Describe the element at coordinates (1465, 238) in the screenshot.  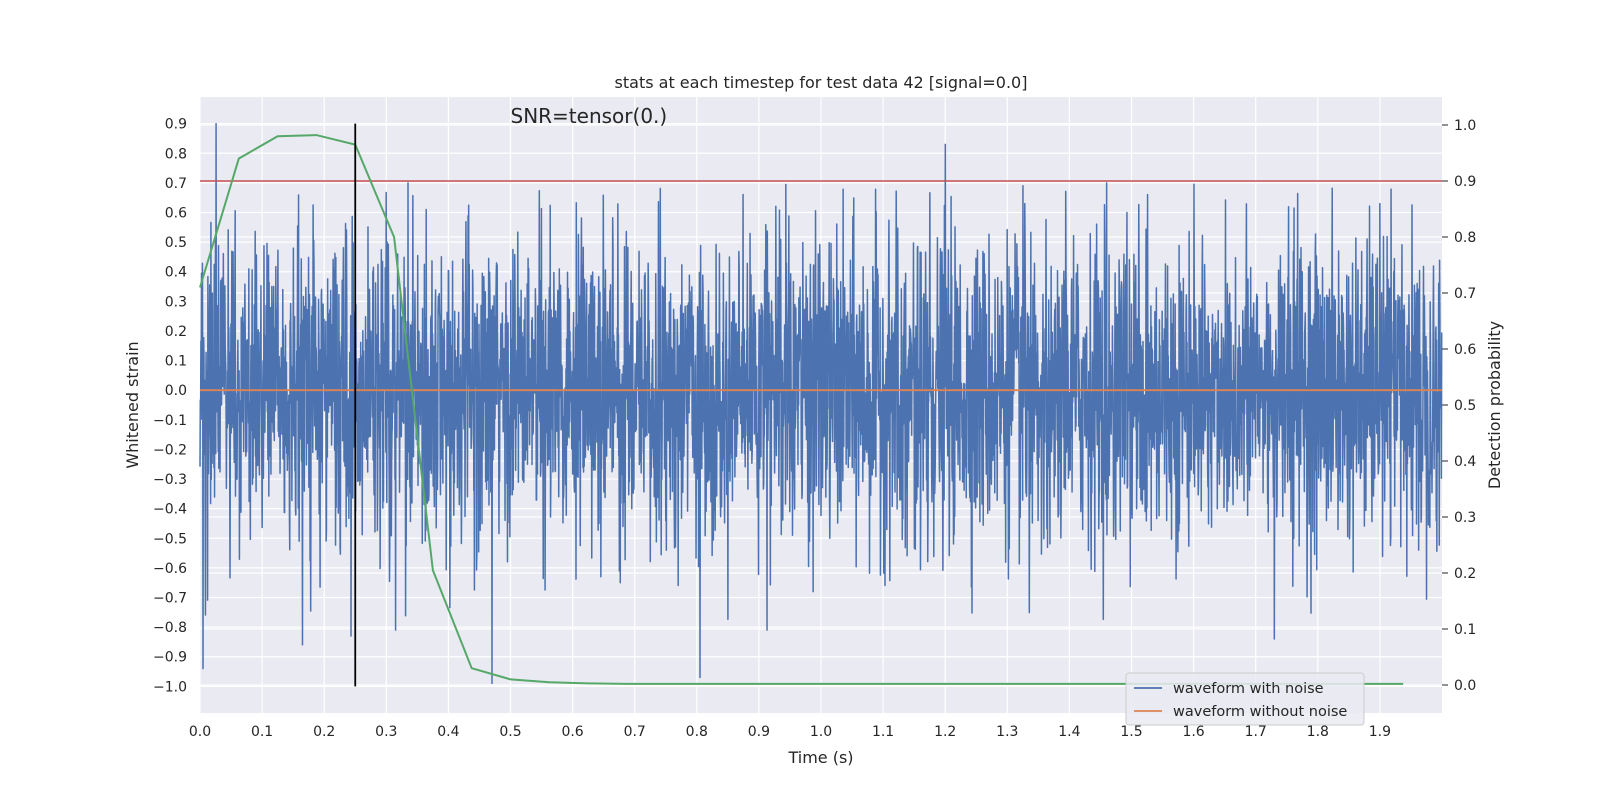
I see `y2-tick-label: 0.8` at that location.